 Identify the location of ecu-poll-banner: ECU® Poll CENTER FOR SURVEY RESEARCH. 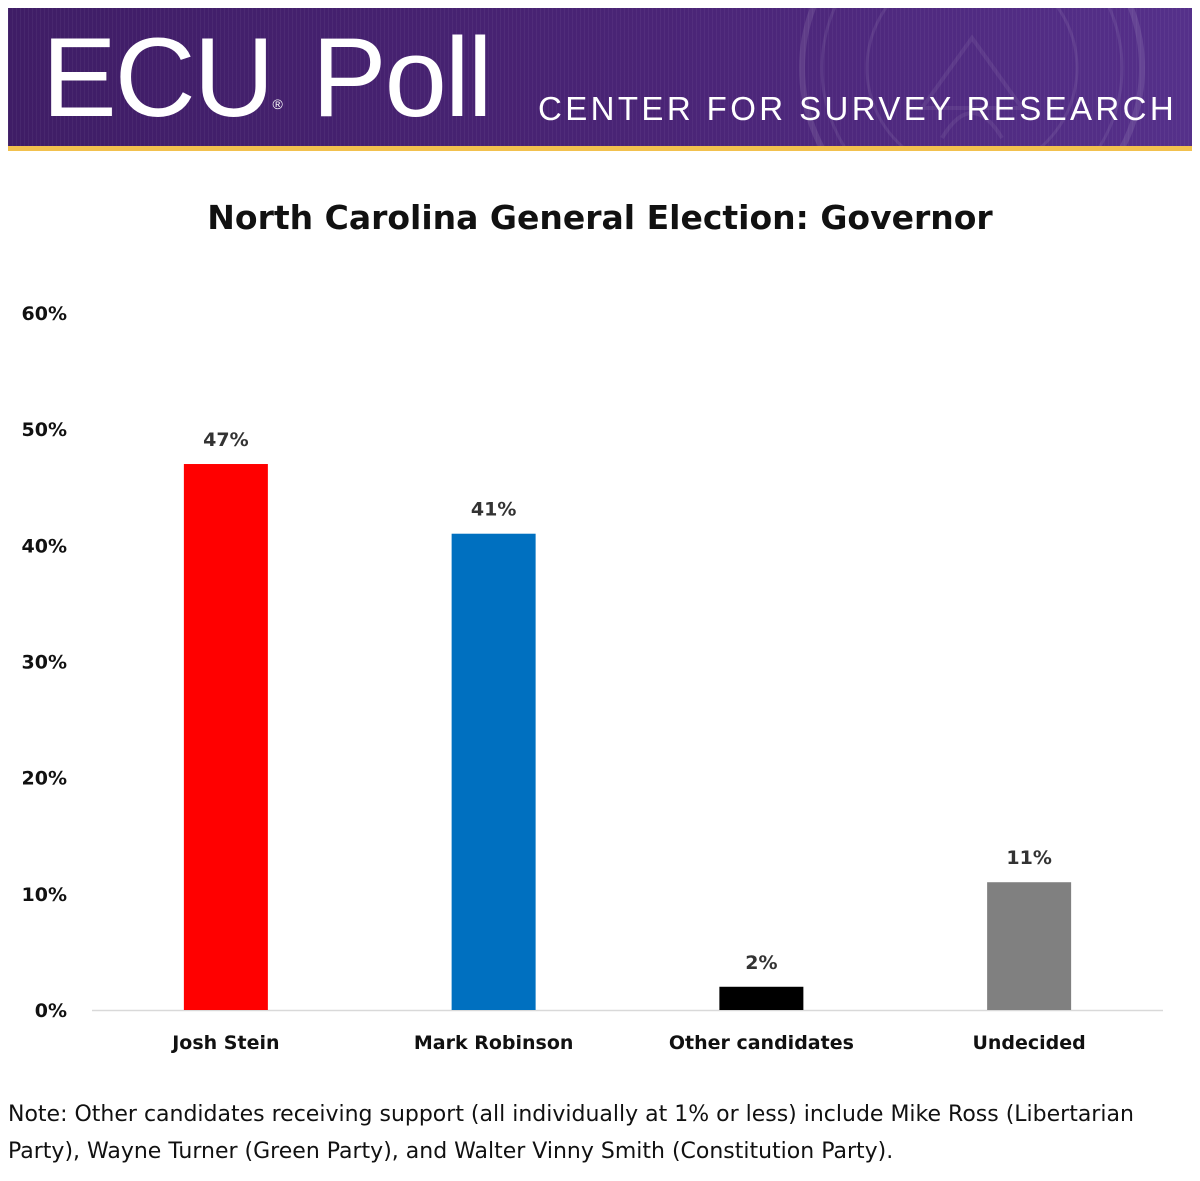
(600, 77).